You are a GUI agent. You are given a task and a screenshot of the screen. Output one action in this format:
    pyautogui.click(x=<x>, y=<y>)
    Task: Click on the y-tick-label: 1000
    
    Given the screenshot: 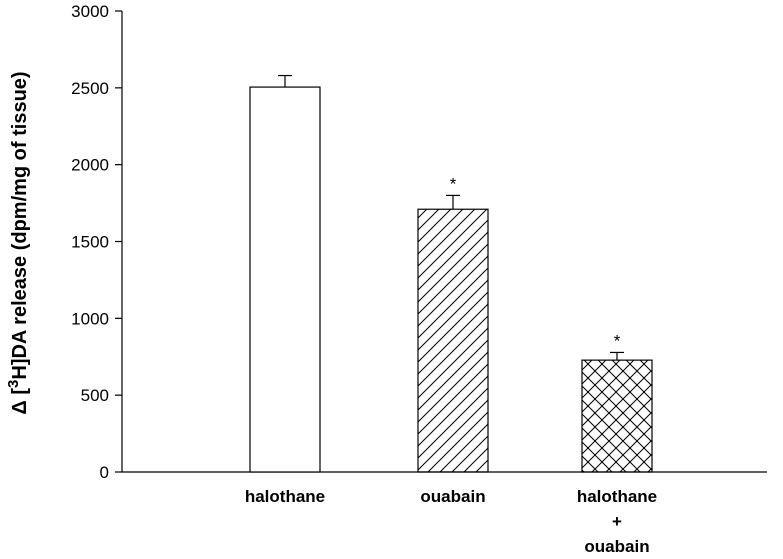 What is the action you would take?
    pyautogui.click(x=90, y=318)
    